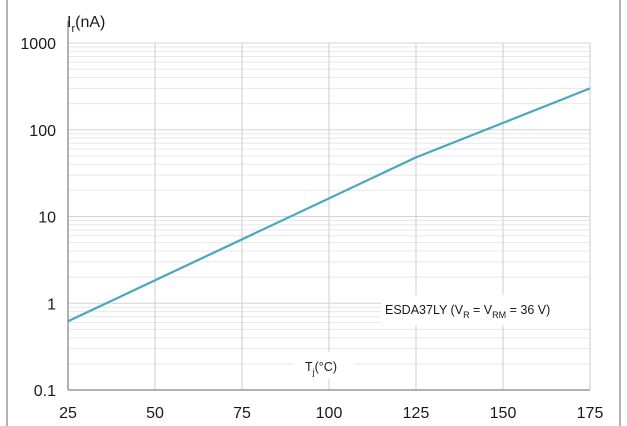 This screenshot has height=426, width=627. Describe the element at coordinates (38, 44) in the screenshot. I see `y-tick-label: 1000` at that location.